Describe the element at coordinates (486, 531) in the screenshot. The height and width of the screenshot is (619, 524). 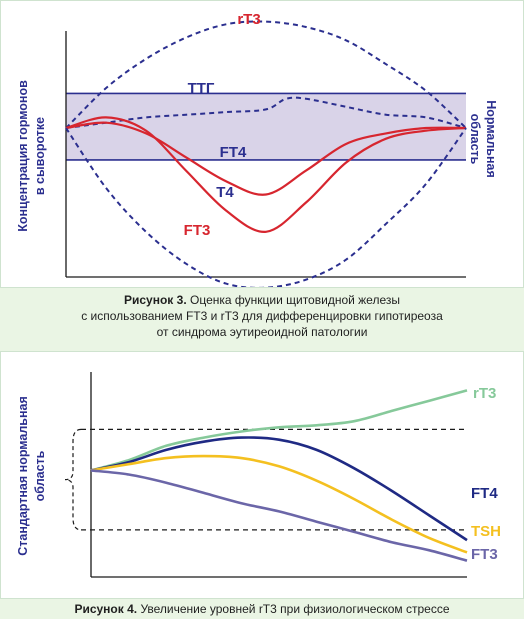
I see `series-label-tsh: TSH` at that location.